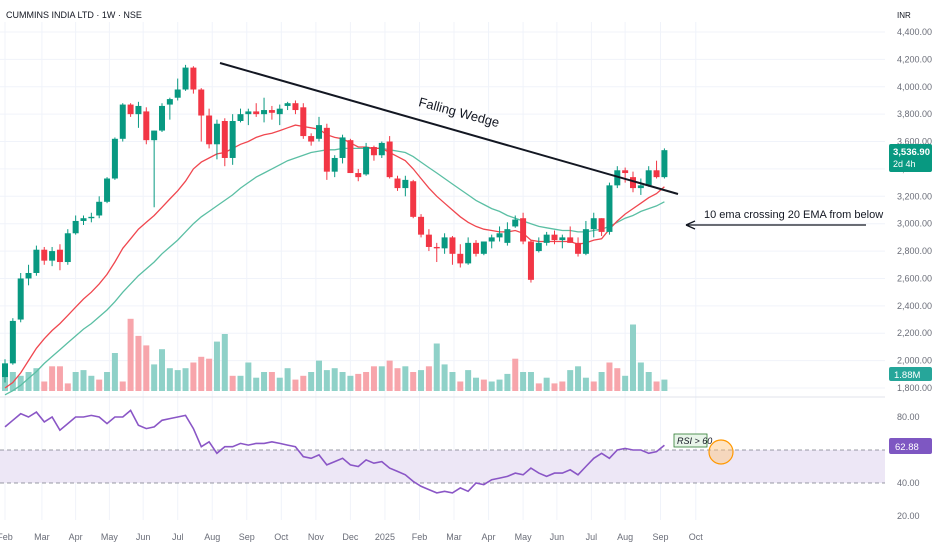 This screenshot has height=550, width=932. I want to click on rsi-axis: 80.00 40.00 20.00, so click(908, 466).